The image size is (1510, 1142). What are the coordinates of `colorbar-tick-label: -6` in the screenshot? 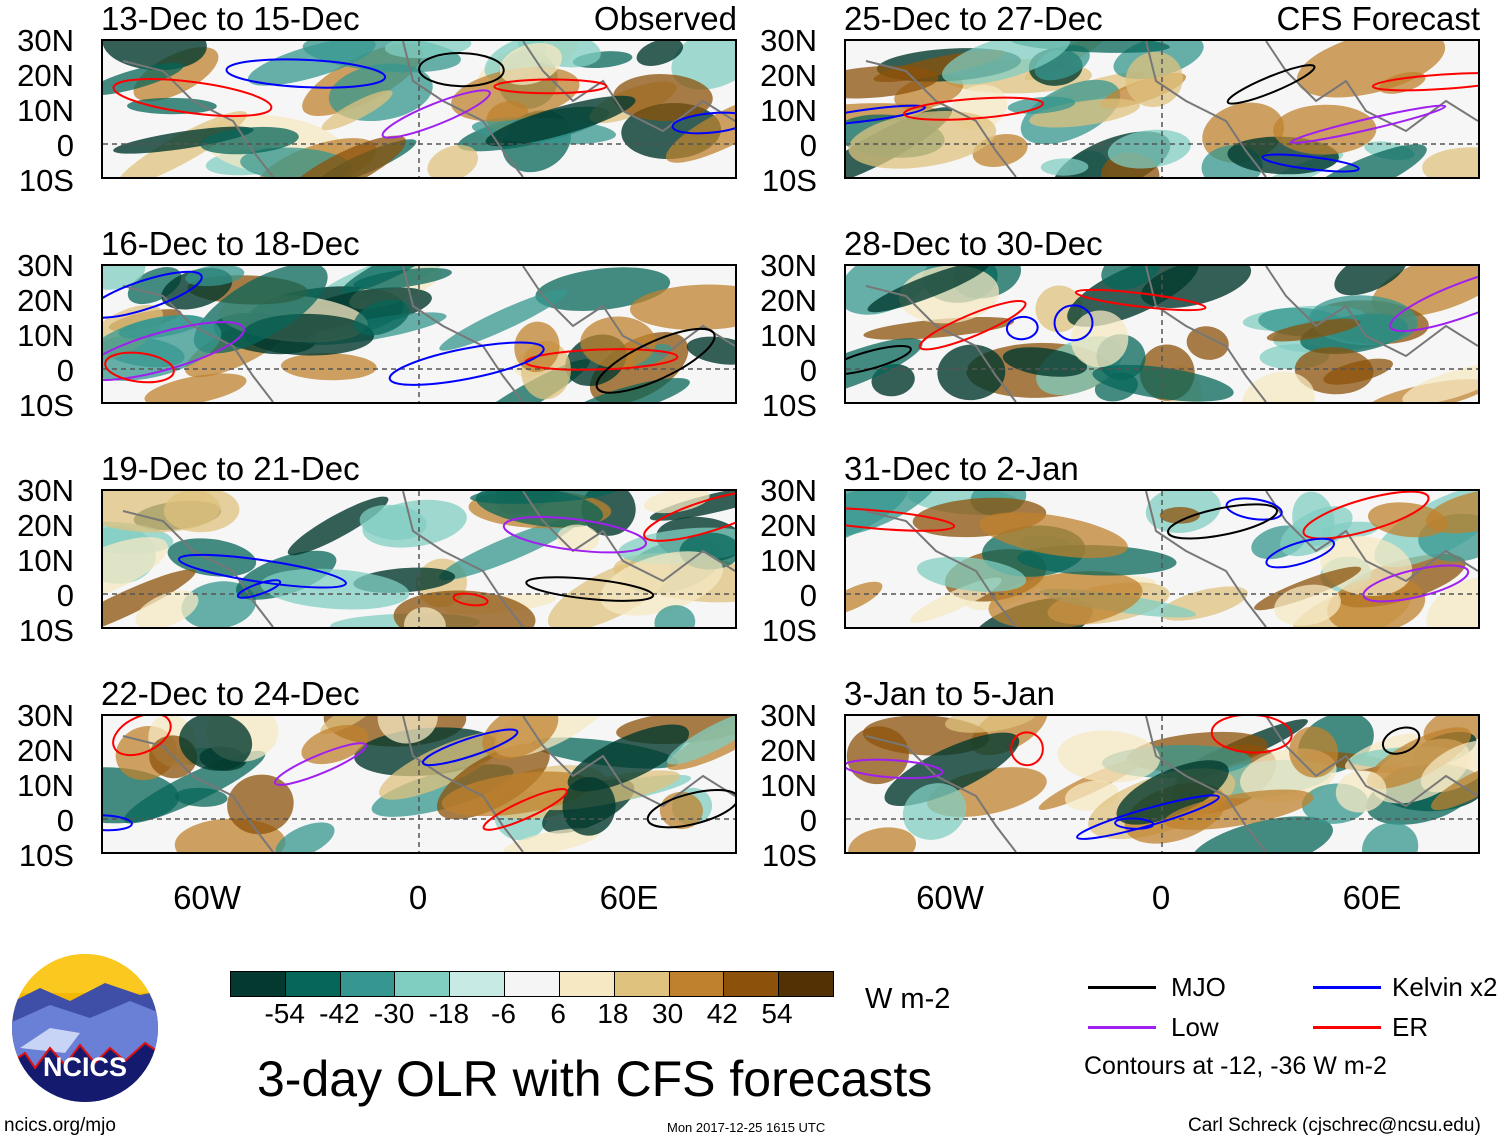 It's located at (503, 1013).